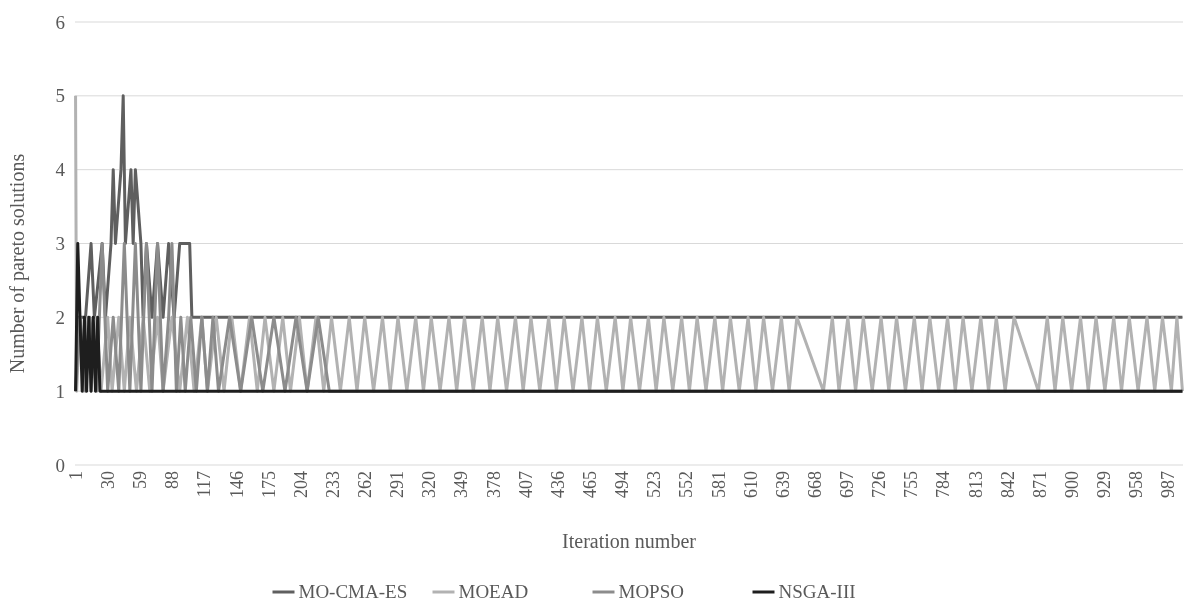 This screenshot has width=1185, height=615. What do you see at coordinates (847, 484) in the screenshot?
I see `x-tick-label: 697` at bounding box center [847, 484].